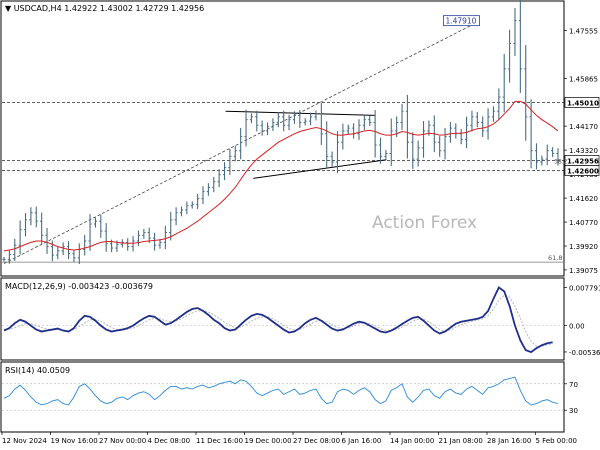 Image resolution: width=600 pixels, height=450 pixels. I want to click on macd-signal-line, so click(278, 320).